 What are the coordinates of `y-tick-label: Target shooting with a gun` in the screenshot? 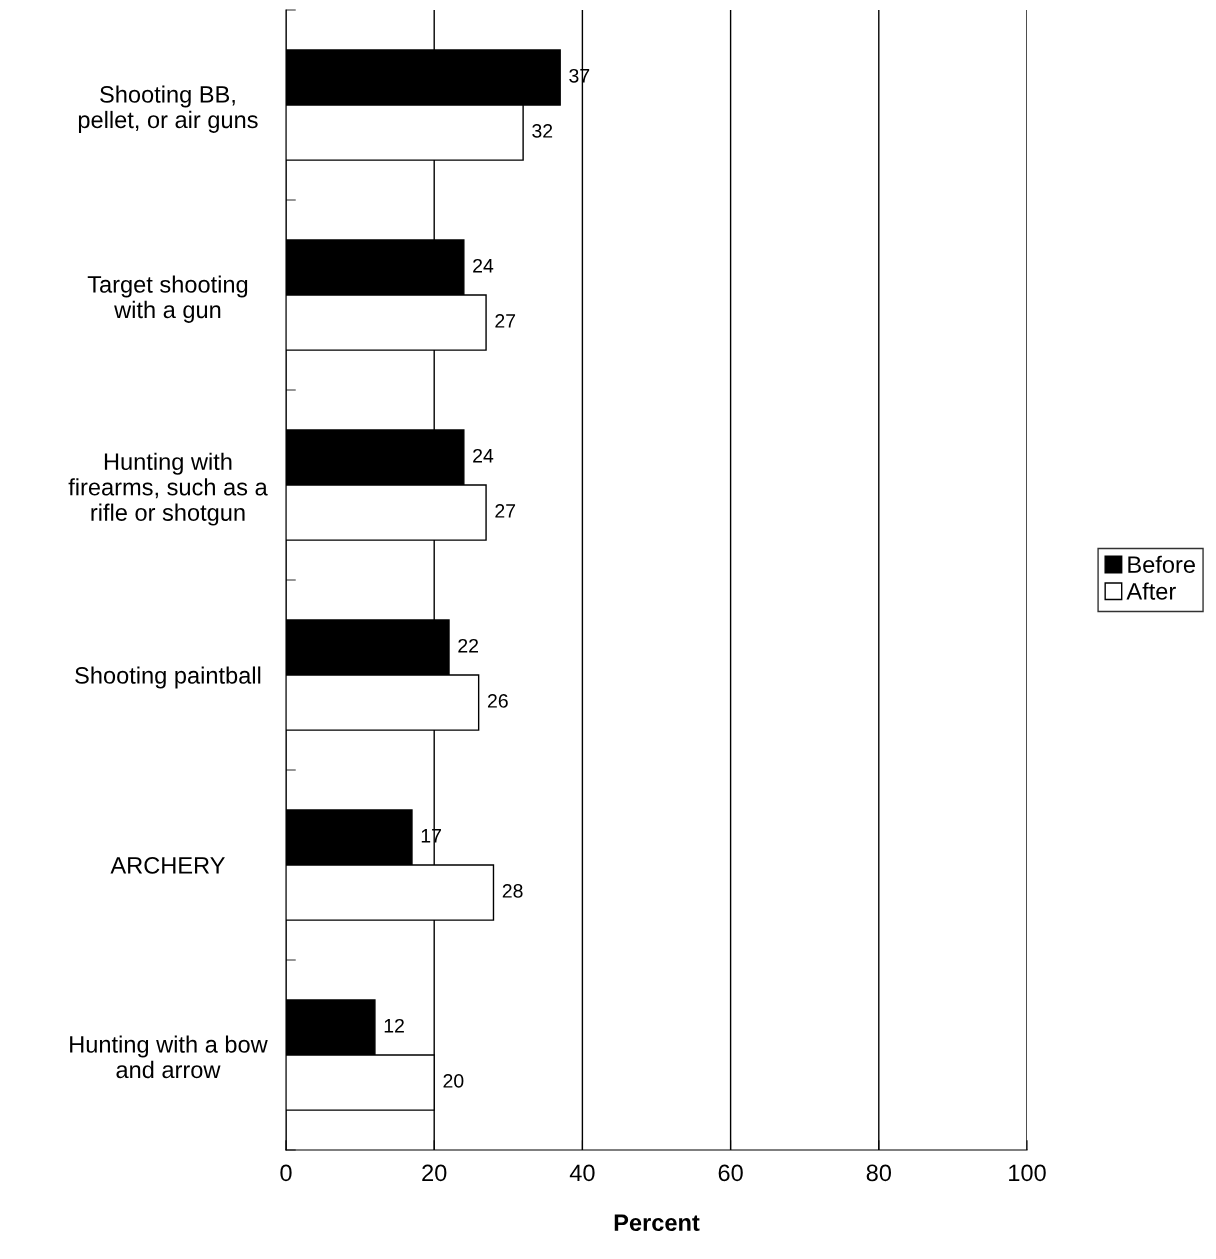 It's located at (167, 299).